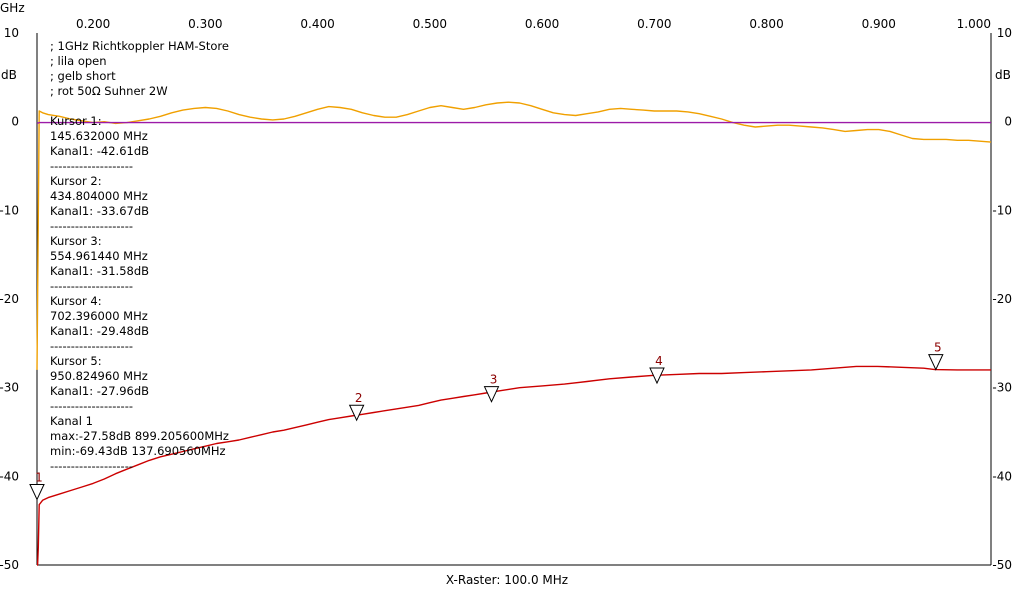 The image size is (1025, 600). What do you see at coordinates (9, 476) in the screenshot?
I see `y-tick-label-left: -40` at bounding box center [9, 476].